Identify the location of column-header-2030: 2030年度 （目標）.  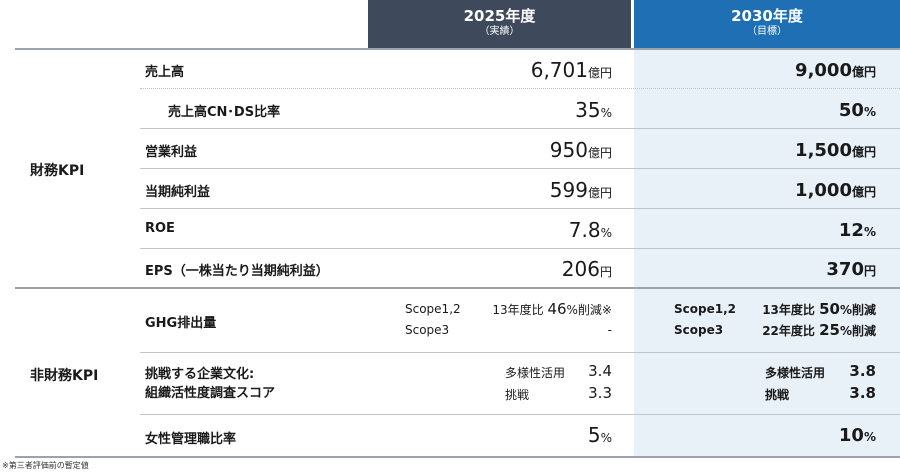
(767, 24).